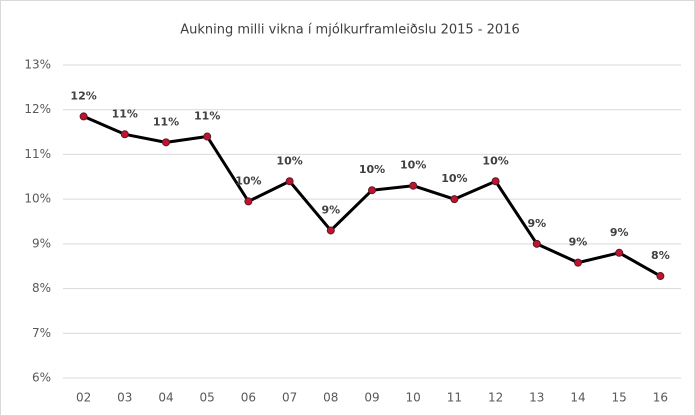 The height and width of the screenshot is (416, 695). Describe the element at coordinates (207, 398) in the screenshot. I see `x-tick-label: 05` at that location.